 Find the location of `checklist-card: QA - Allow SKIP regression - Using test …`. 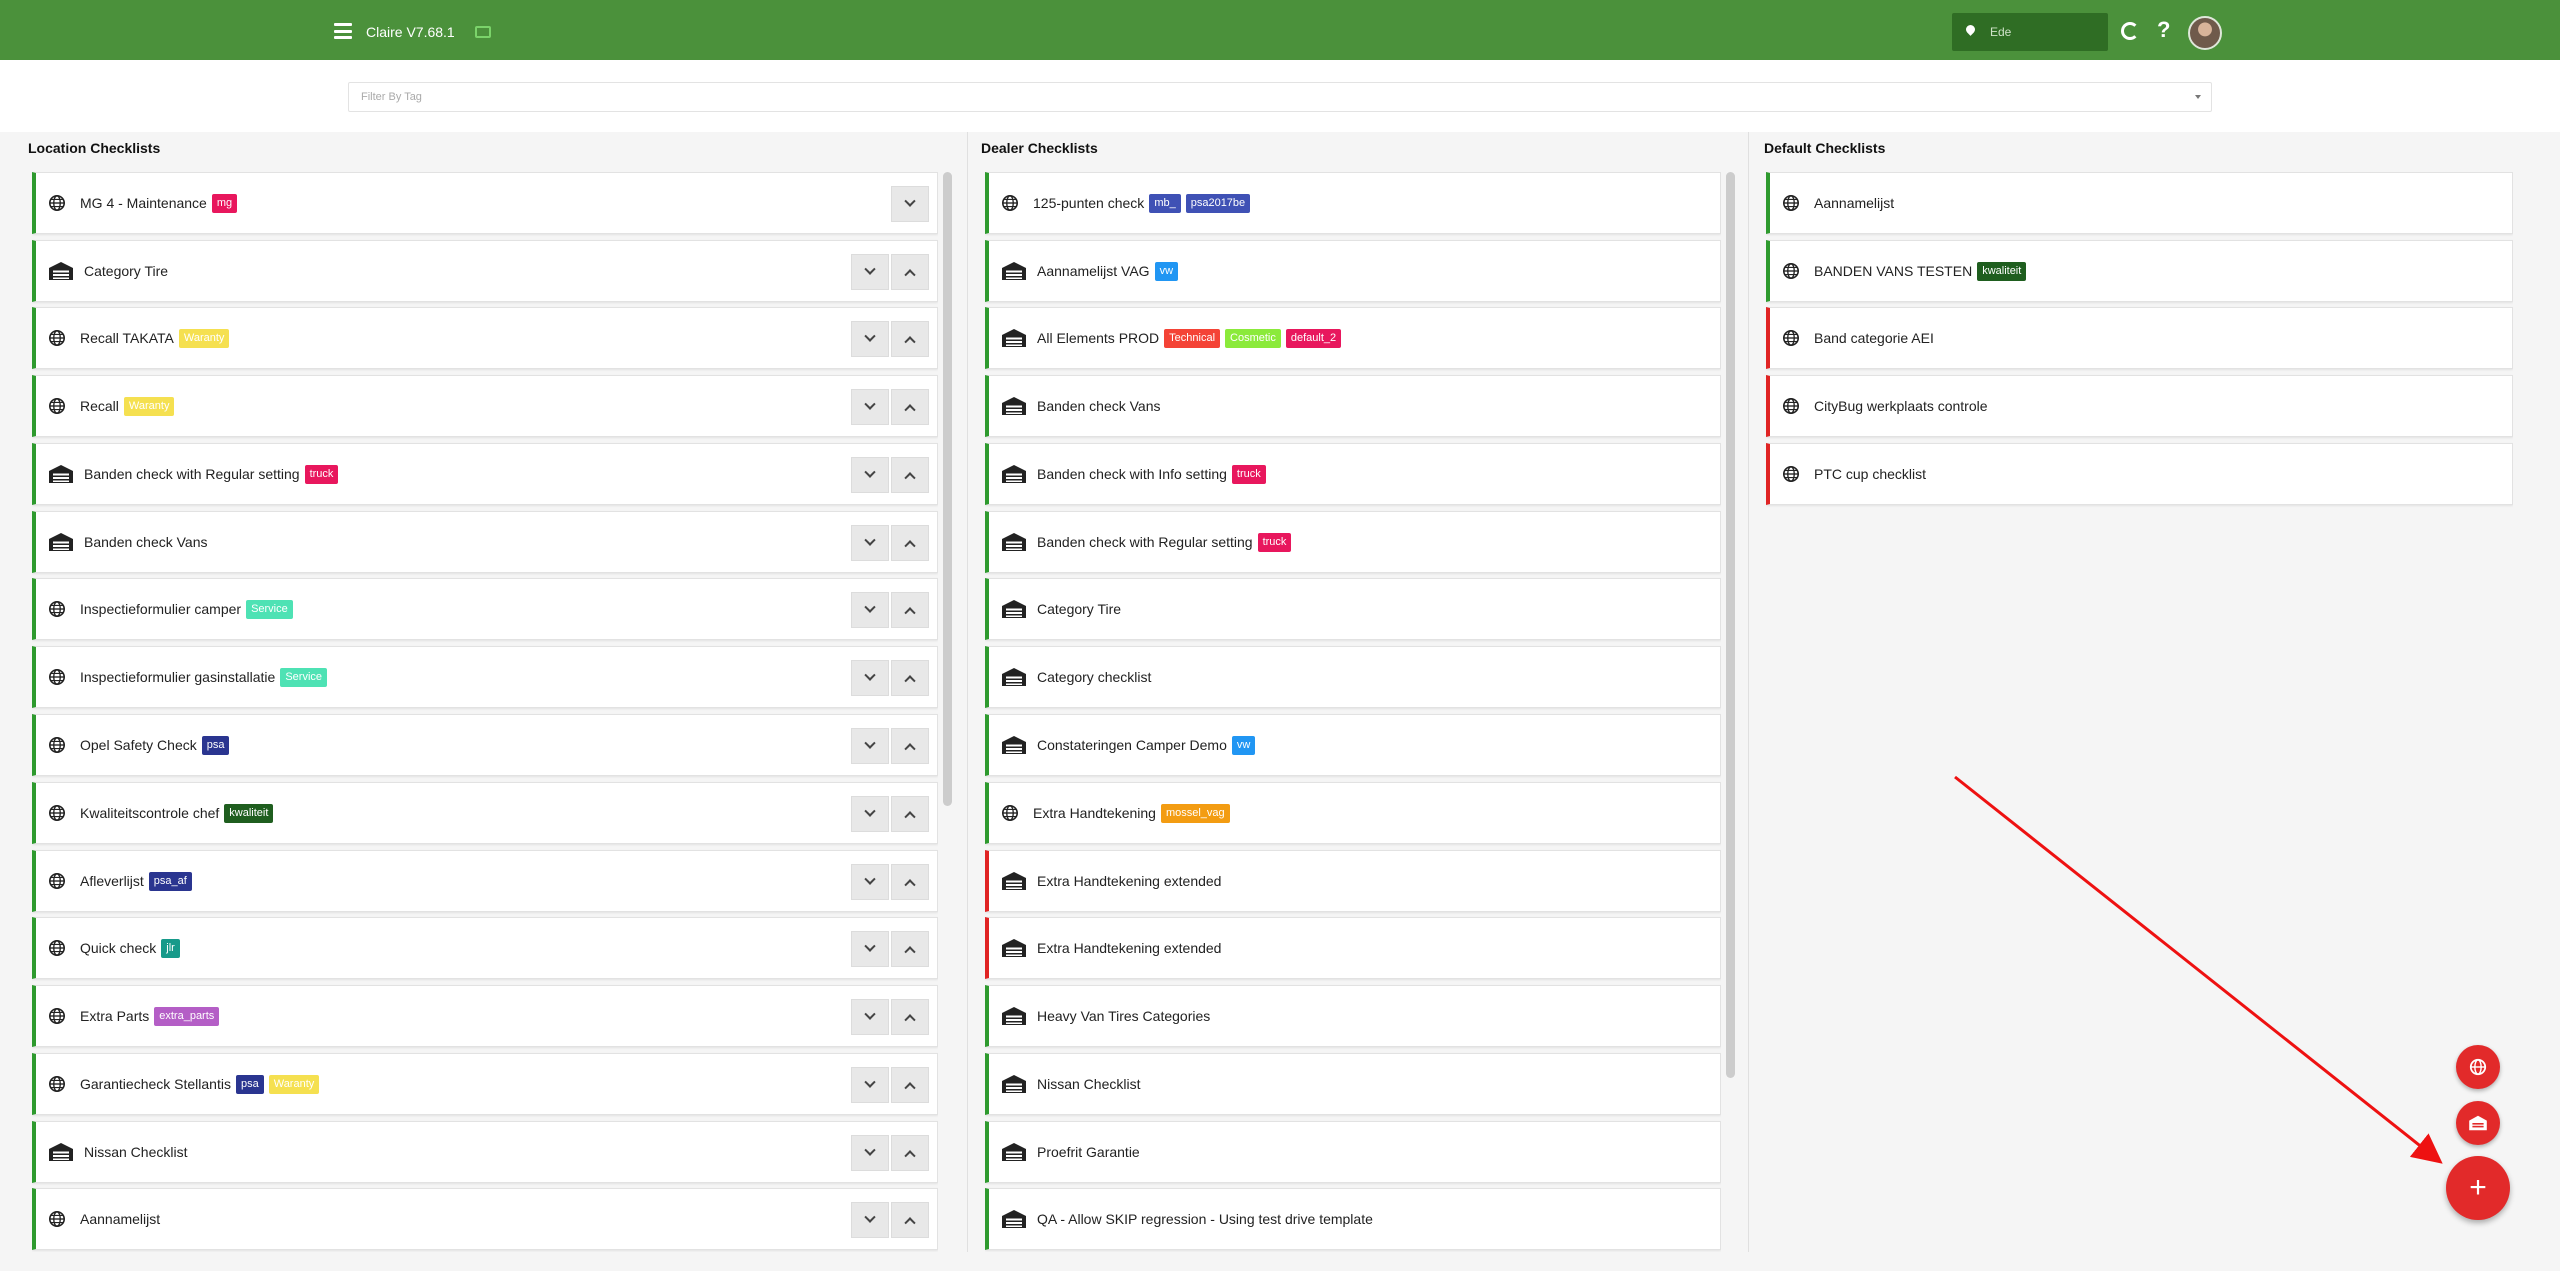

checklist-card: QA - Allow SKIP regression - Using test … is located at coordinates (1353, 1219).